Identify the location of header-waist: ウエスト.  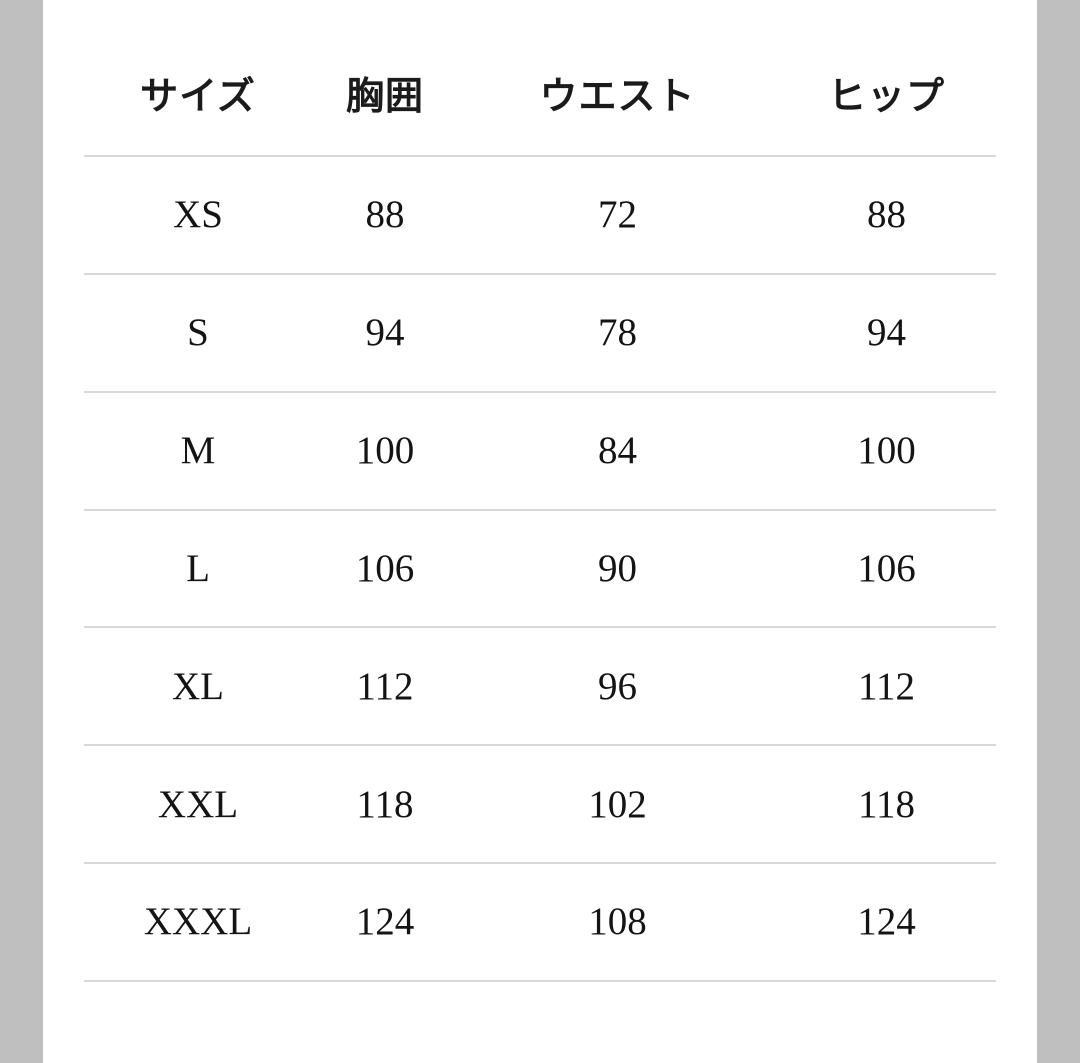
(617, 96).